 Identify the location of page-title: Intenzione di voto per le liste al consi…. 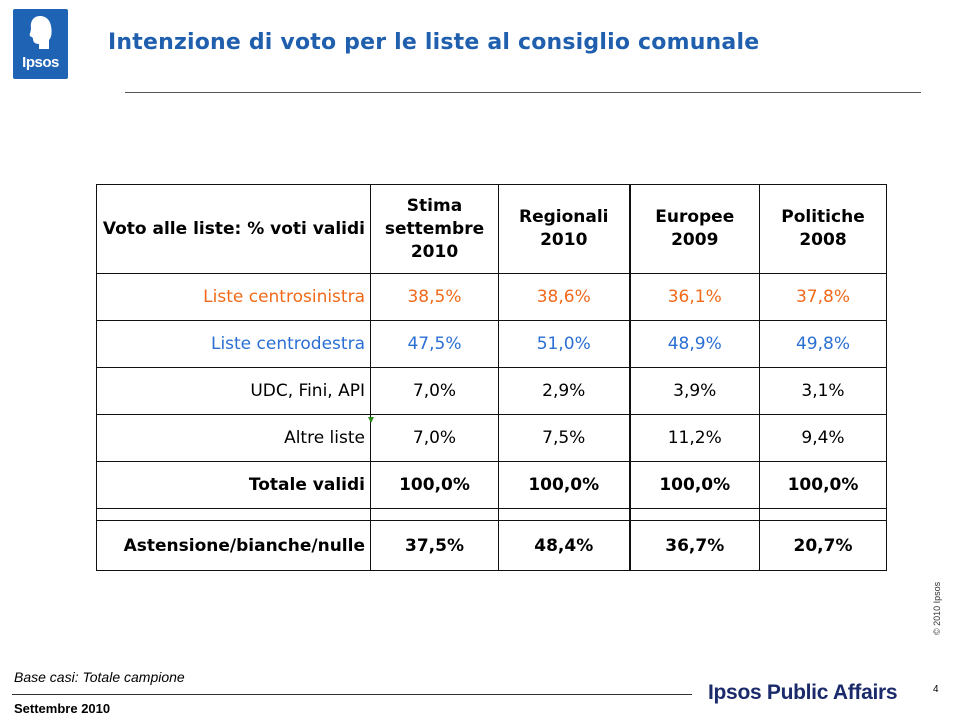
(434, 42).